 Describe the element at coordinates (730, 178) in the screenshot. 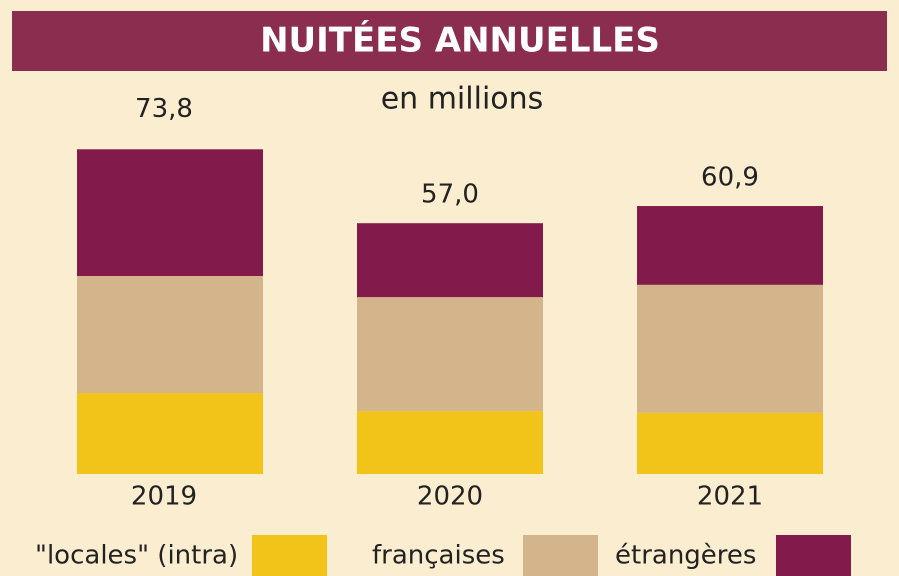

I see `total-label: 60,9` at that location.